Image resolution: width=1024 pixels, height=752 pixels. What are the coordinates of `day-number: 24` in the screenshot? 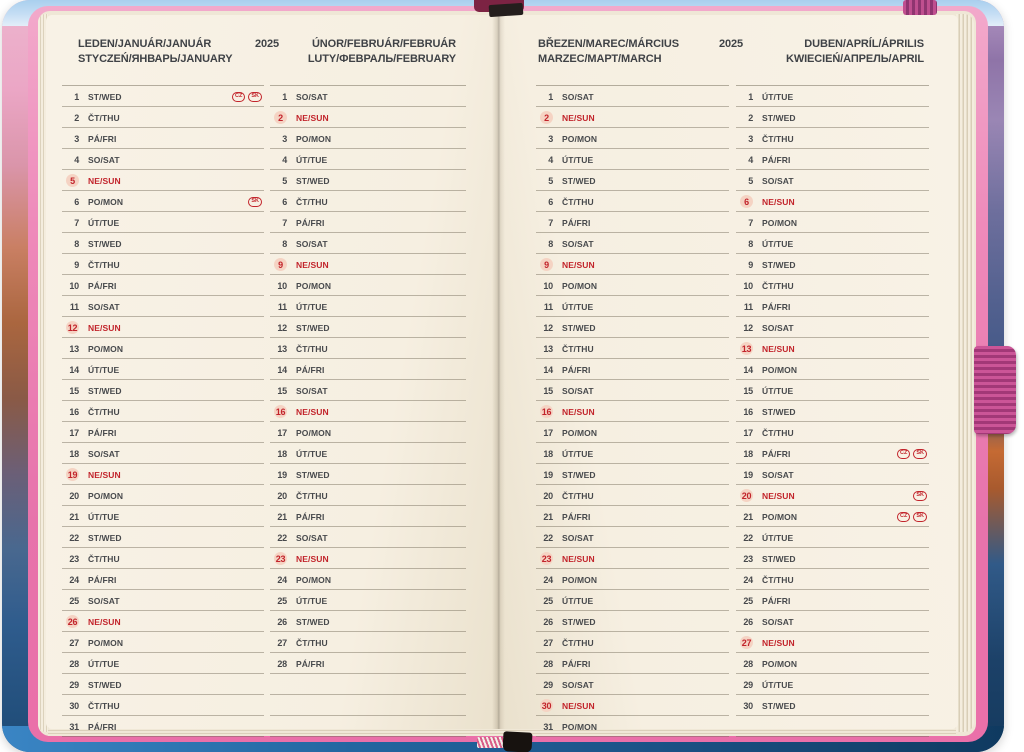 It's located at (282, 579).